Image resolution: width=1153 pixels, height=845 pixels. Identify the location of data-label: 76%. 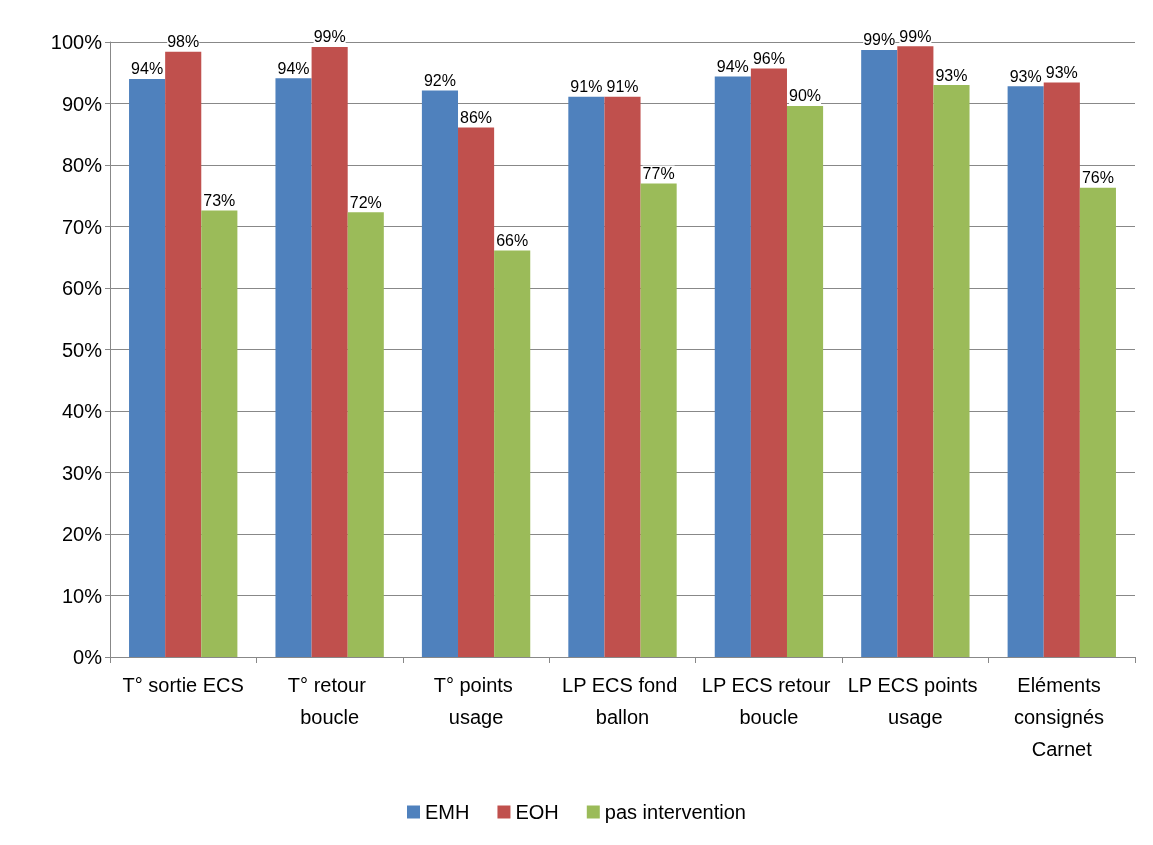
(1097, 178).